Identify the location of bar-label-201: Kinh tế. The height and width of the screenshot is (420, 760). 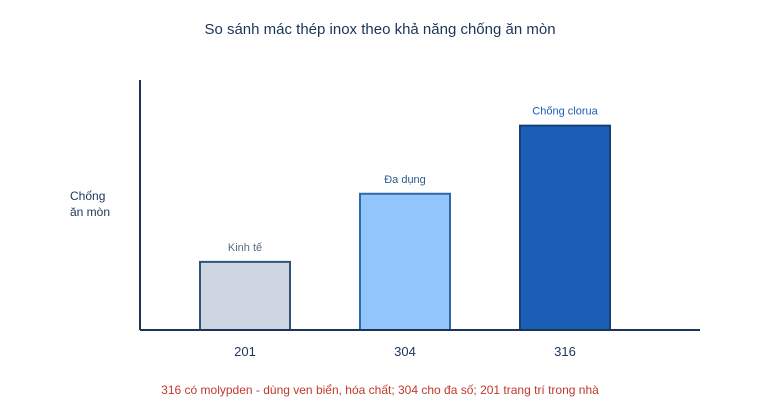
(245, 248).